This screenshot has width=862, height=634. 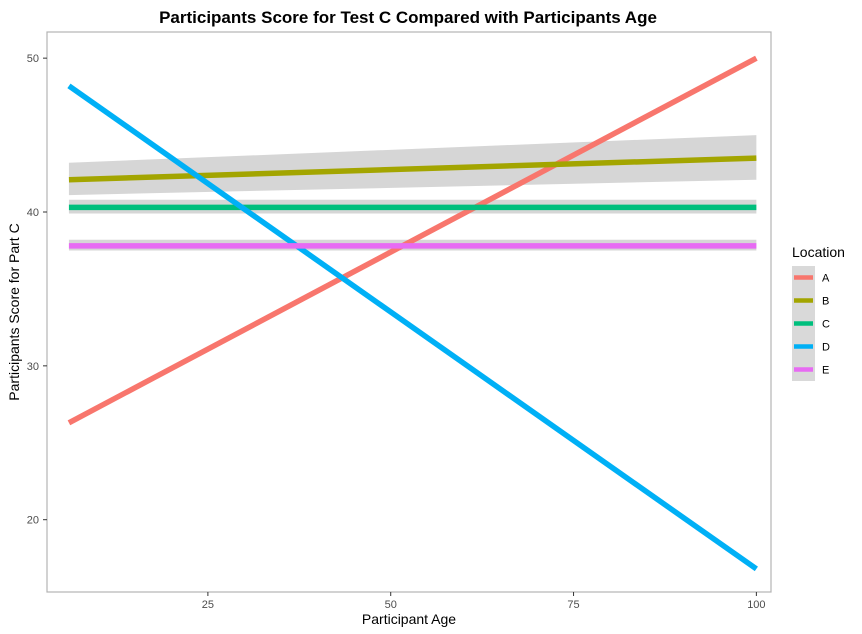 I want to click on series-line-b, so click(x=412, y=169).